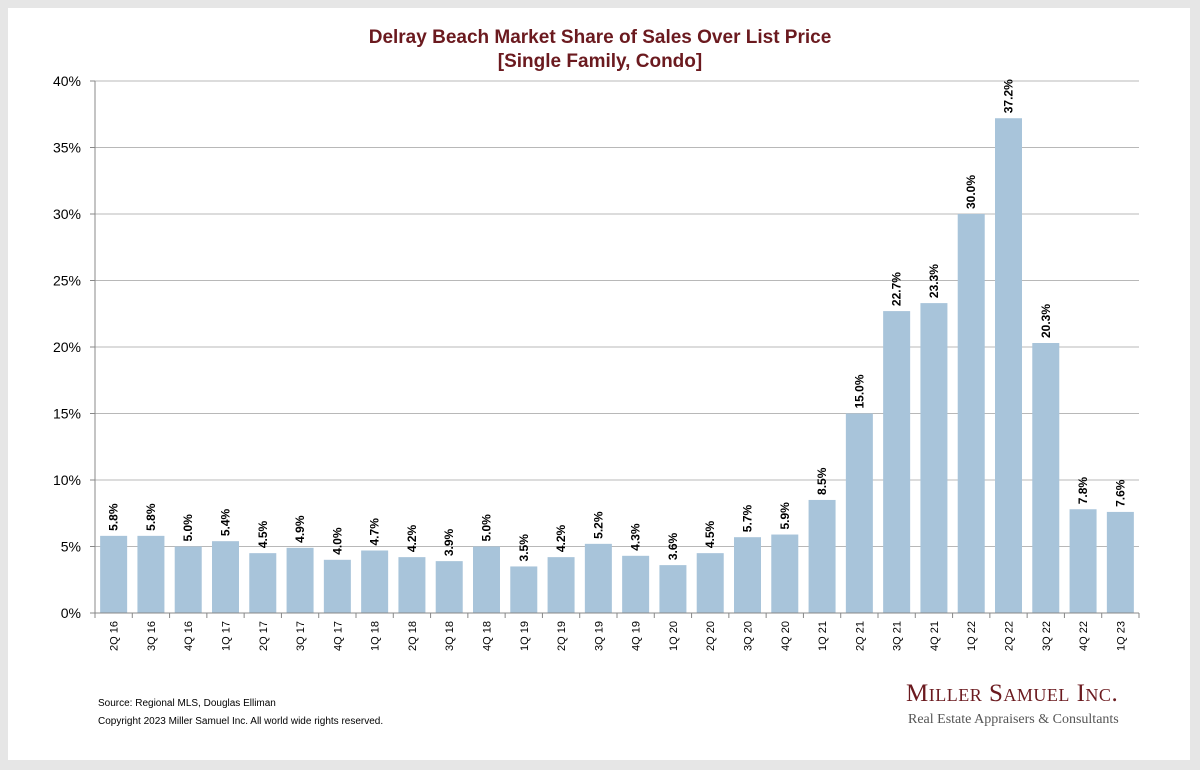  What do you see at coordinates (823, 636) in the screenshot?
I see `x-tick-label: 1Q 21` at bounding box center [823, 636].